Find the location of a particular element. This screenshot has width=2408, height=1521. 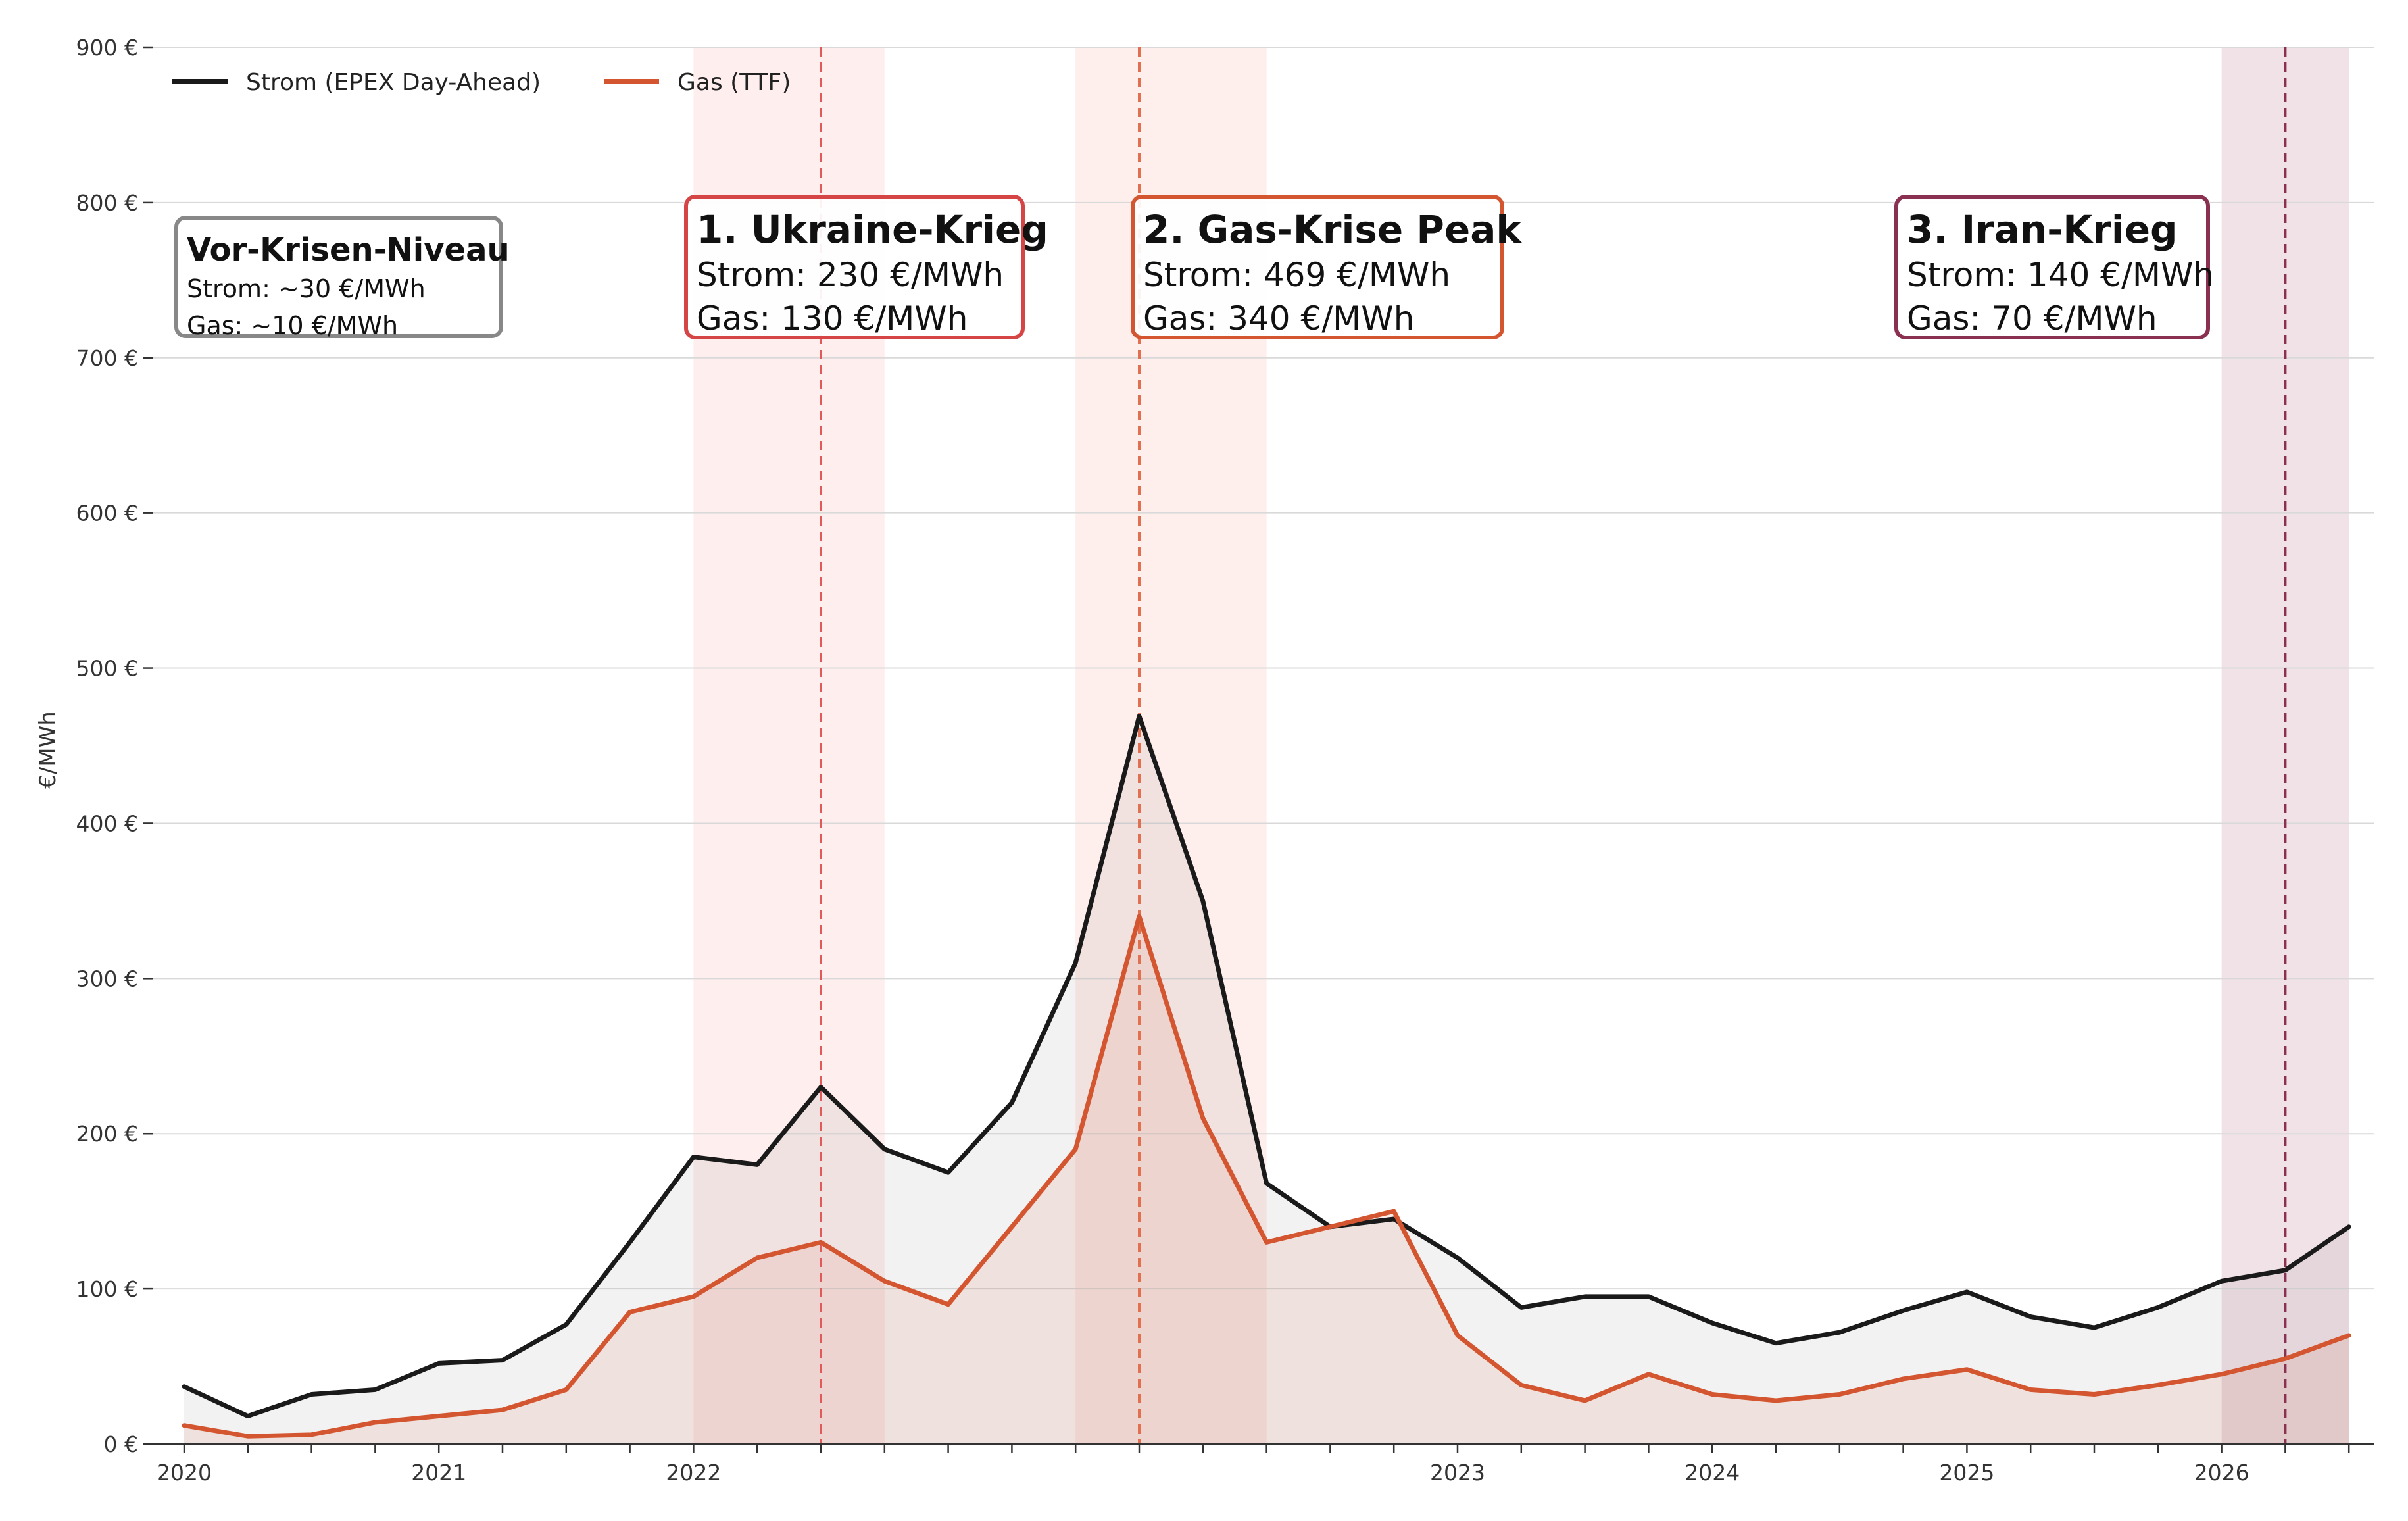

x-tick-label: 2026 is located at coordinates (2221, 1472).